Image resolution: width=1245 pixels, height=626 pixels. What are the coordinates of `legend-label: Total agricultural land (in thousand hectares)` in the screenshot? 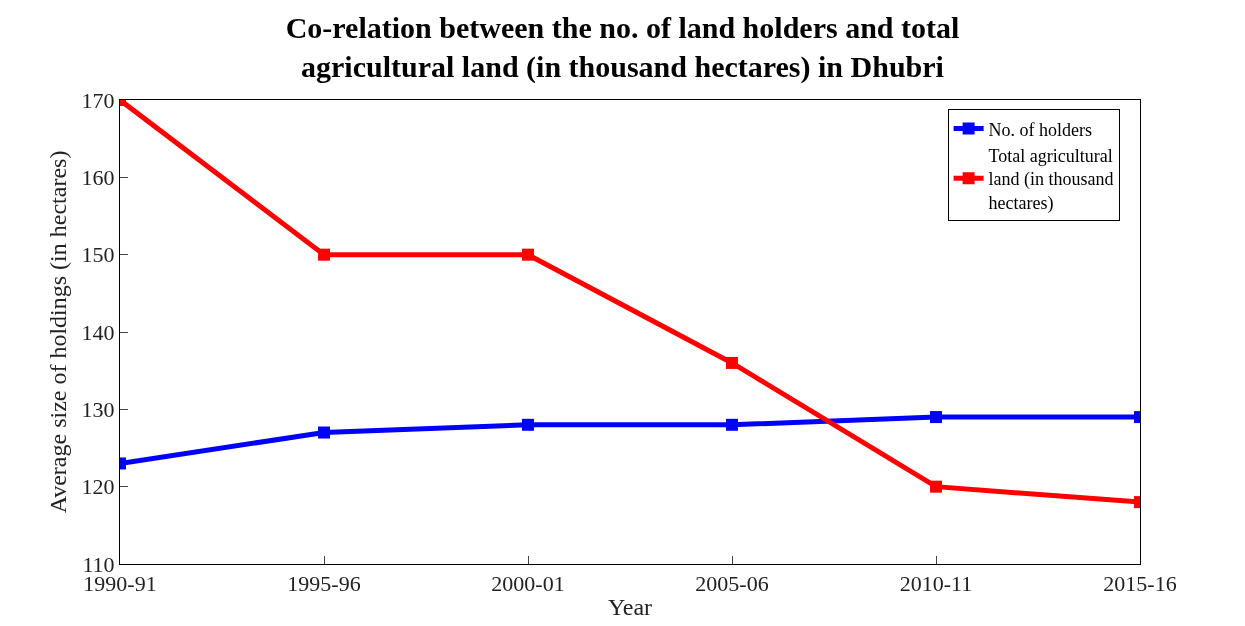 It's located at (1051, 179).